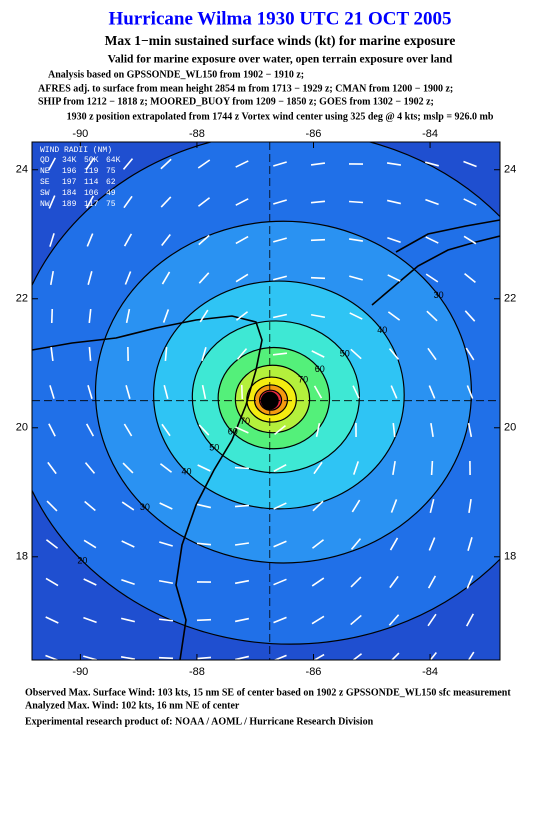  I want to click on wind-radii-cell: 189, so click(69, 204).